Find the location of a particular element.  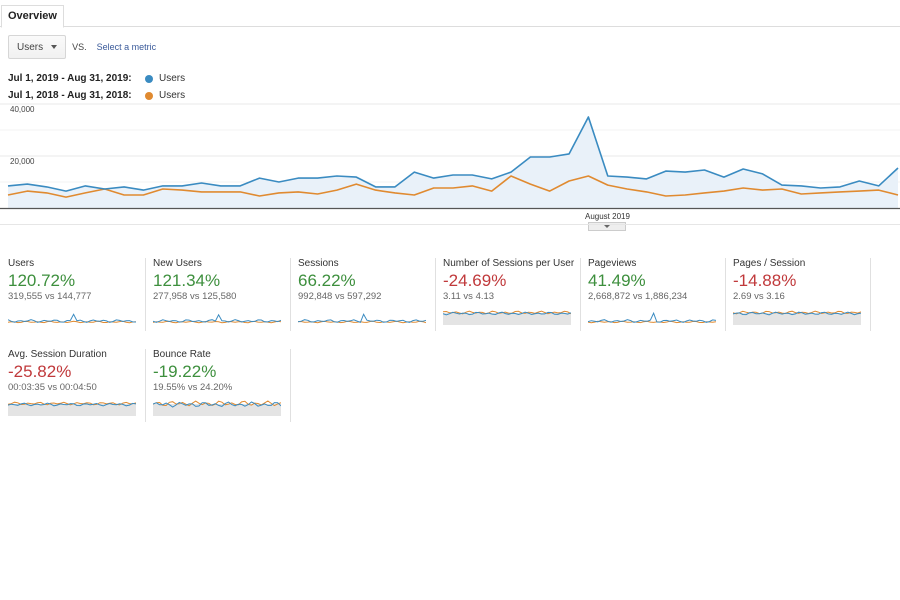

metric-selector-row: Users VS. Select a metric is located at coordinates (82, 47).